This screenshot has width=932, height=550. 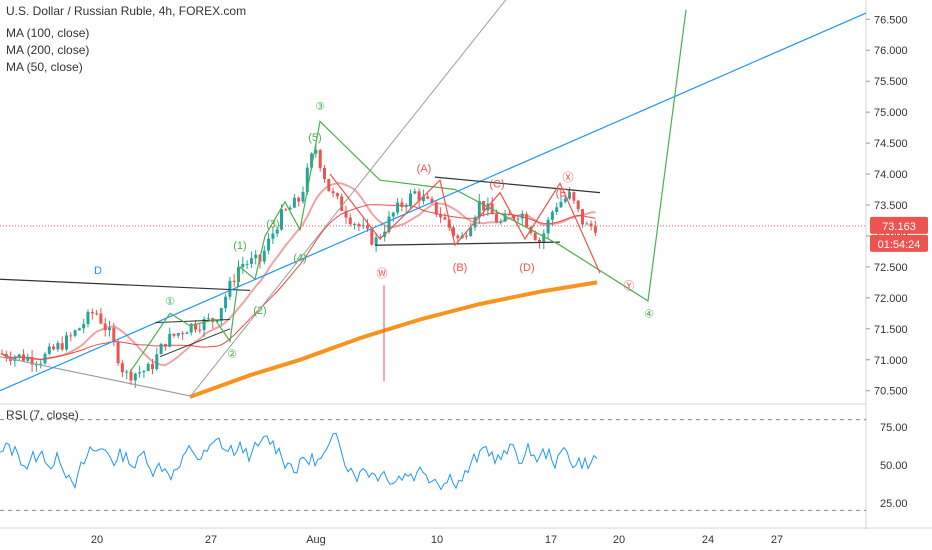 I want to click on price-tick-label: 75.500, so click(x=891, y=82).